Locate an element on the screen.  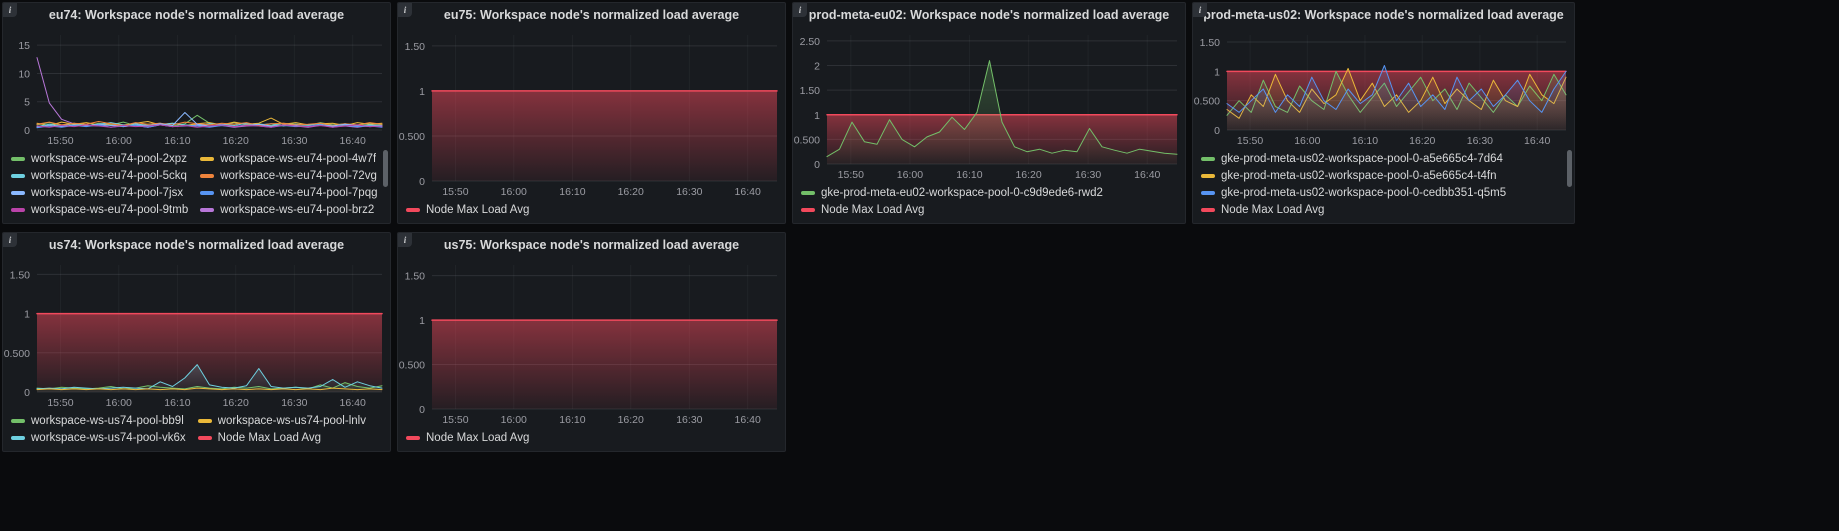
legend-item: workspace-ws-eu74-pool-9tmb is located at coordinates (99, 209).